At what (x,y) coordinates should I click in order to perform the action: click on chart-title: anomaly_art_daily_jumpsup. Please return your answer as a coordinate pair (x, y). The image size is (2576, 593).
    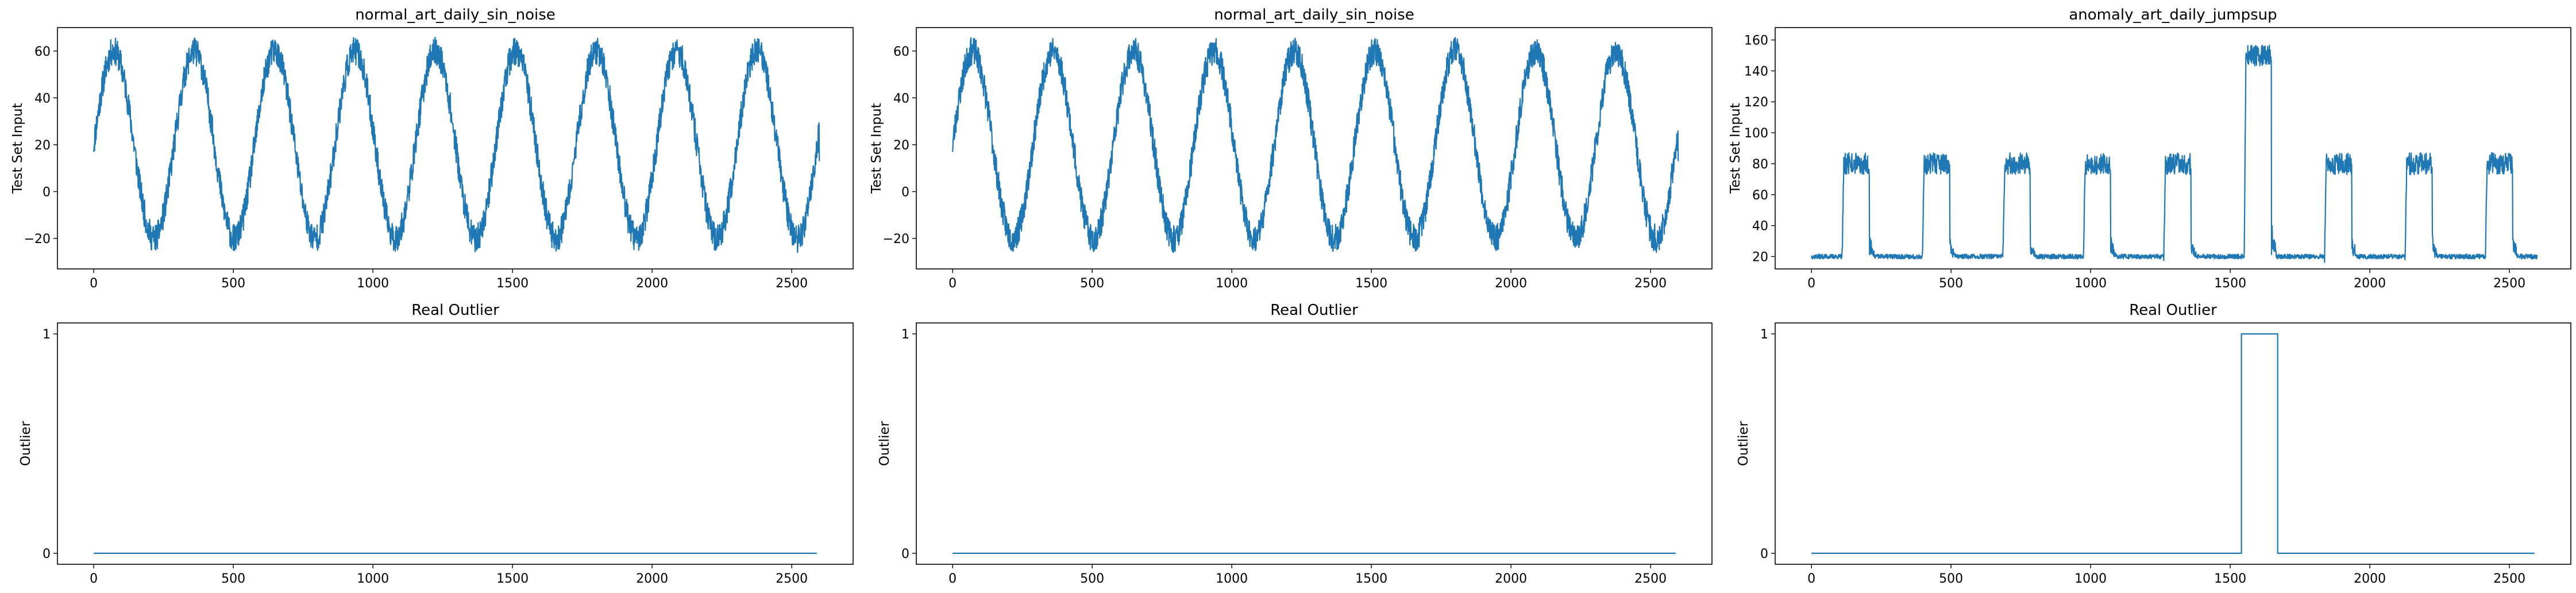
    Looking at the image, I should click on (2173, 15).